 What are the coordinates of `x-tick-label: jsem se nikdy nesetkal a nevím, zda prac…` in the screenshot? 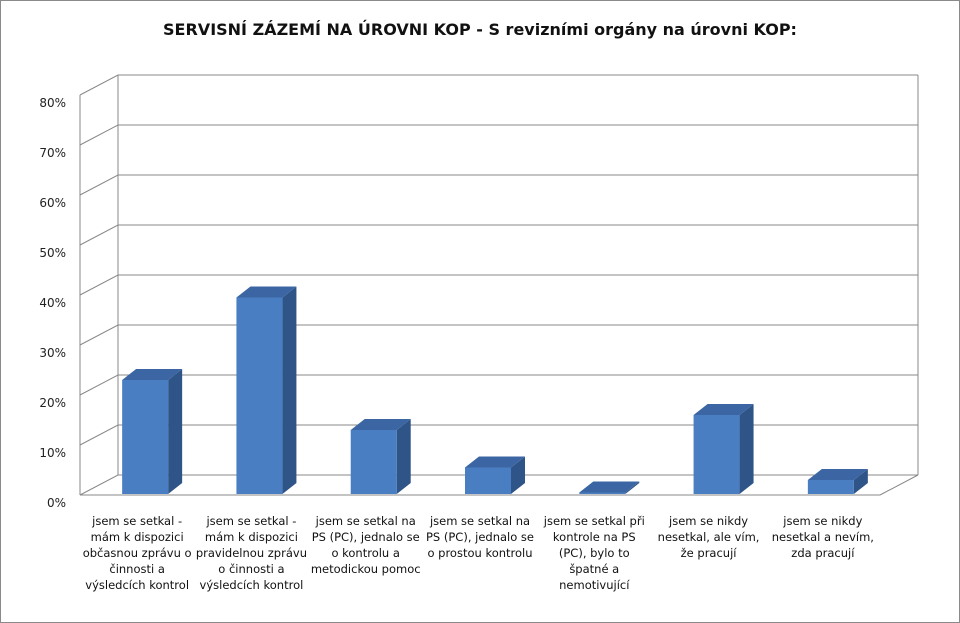 It's located at (822, 537).